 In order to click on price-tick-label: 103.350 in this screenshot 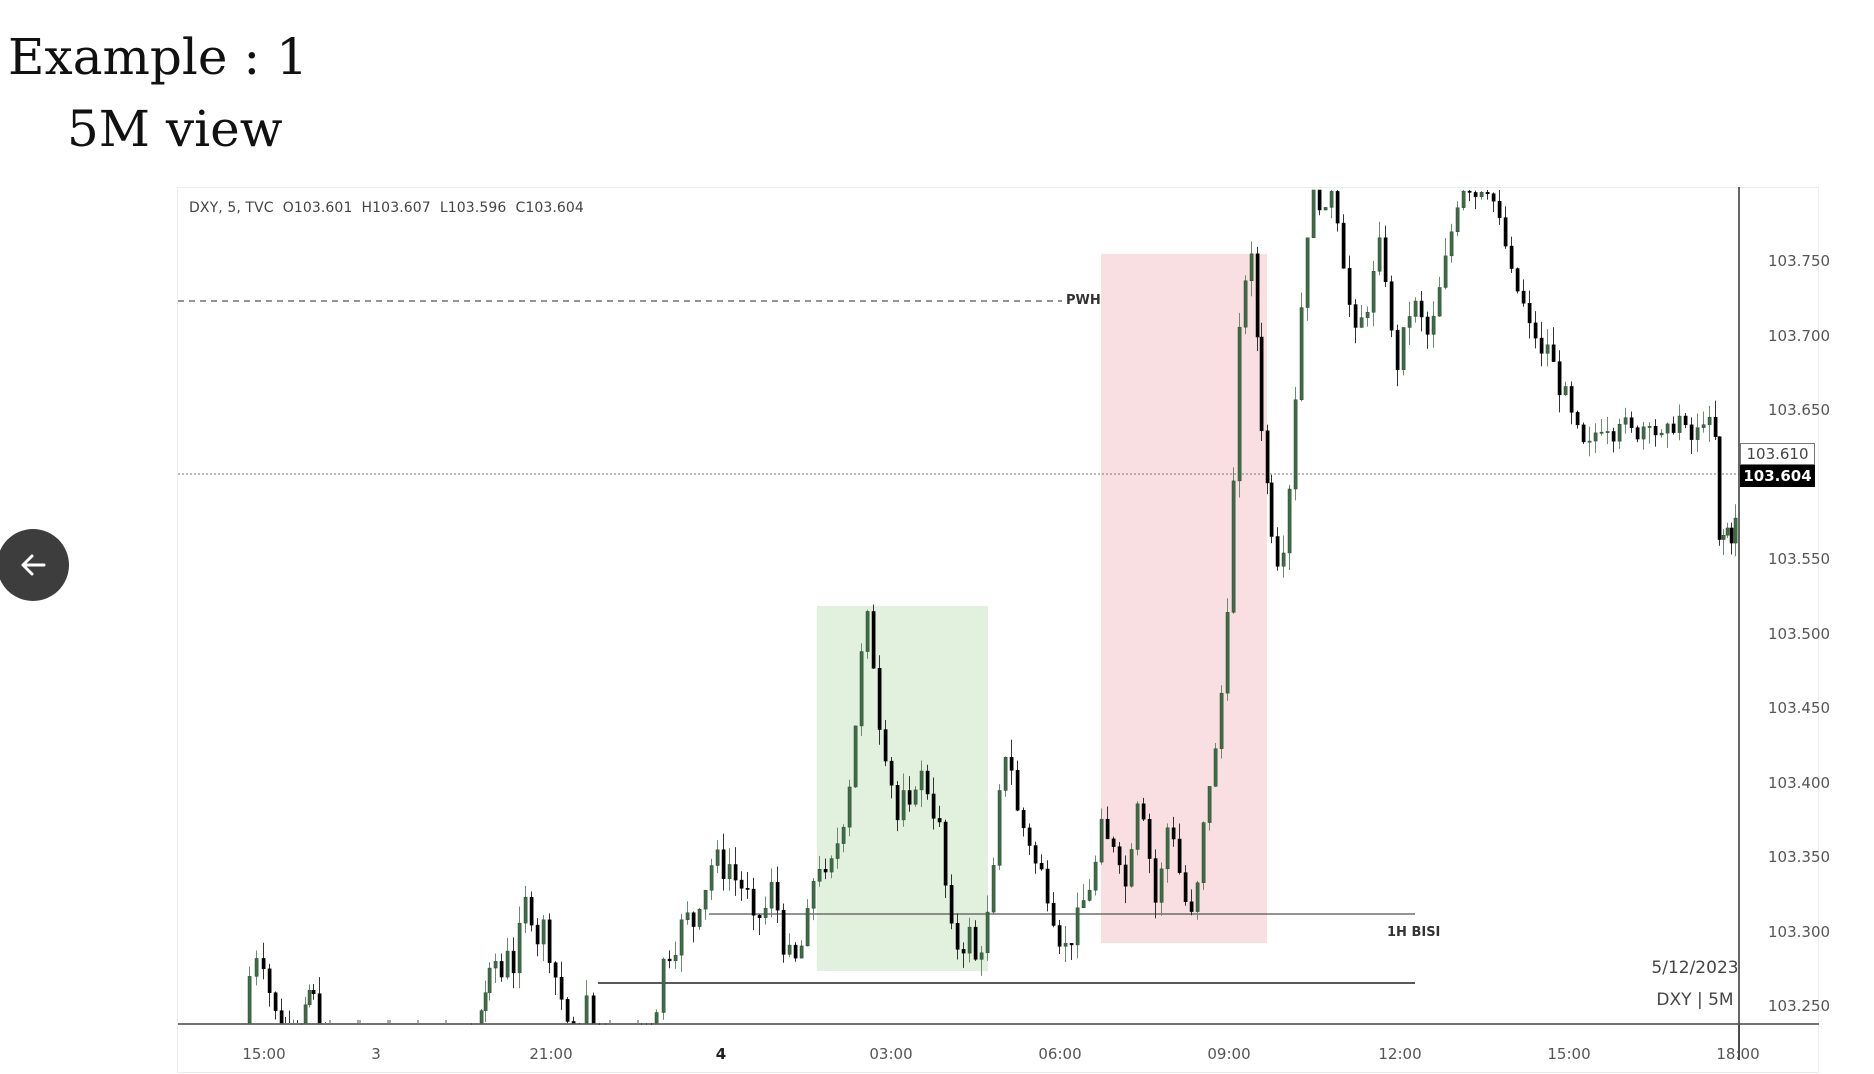, I will do `click(1799, 857)`.